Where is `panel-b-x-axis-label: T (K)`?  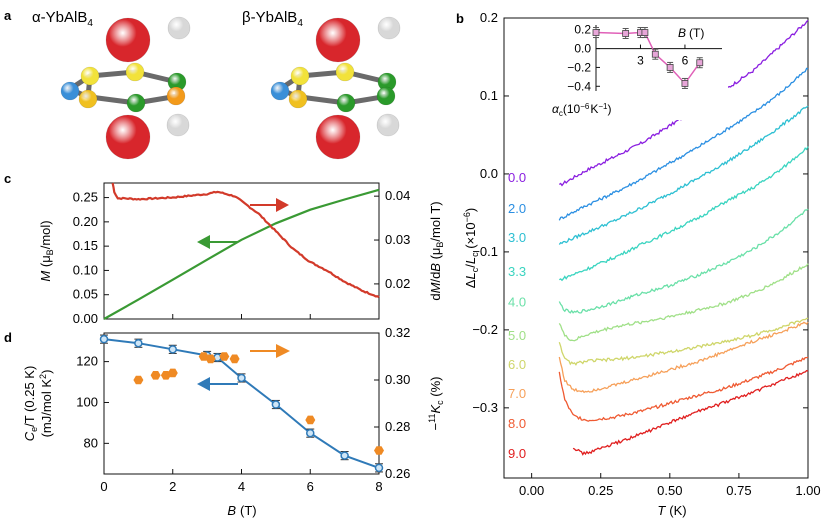 panel-b-x-axis-label: T (K) is located at coordinates (671, 510).